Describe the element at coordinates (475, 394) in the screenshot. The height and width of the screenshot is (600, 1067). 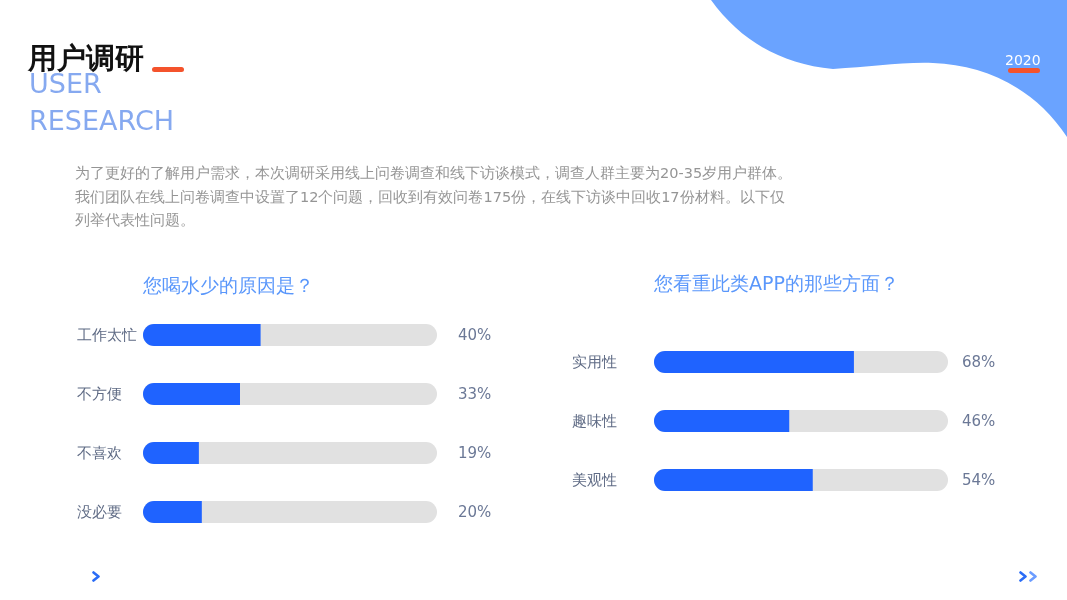
I see `data-label: 33%` at that location.